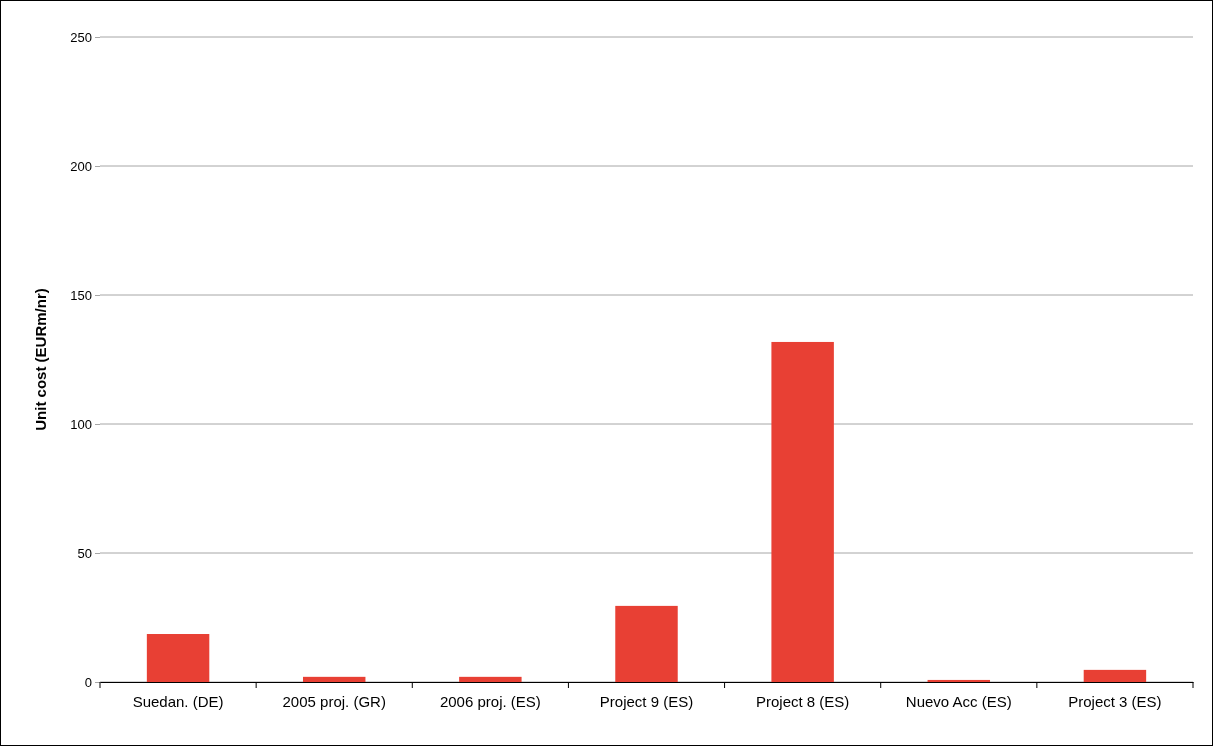 The height and width of the screenshot is (746, 1213). I want to click on x-tick-label: 2005 proj. (GR), so click(334, 701).